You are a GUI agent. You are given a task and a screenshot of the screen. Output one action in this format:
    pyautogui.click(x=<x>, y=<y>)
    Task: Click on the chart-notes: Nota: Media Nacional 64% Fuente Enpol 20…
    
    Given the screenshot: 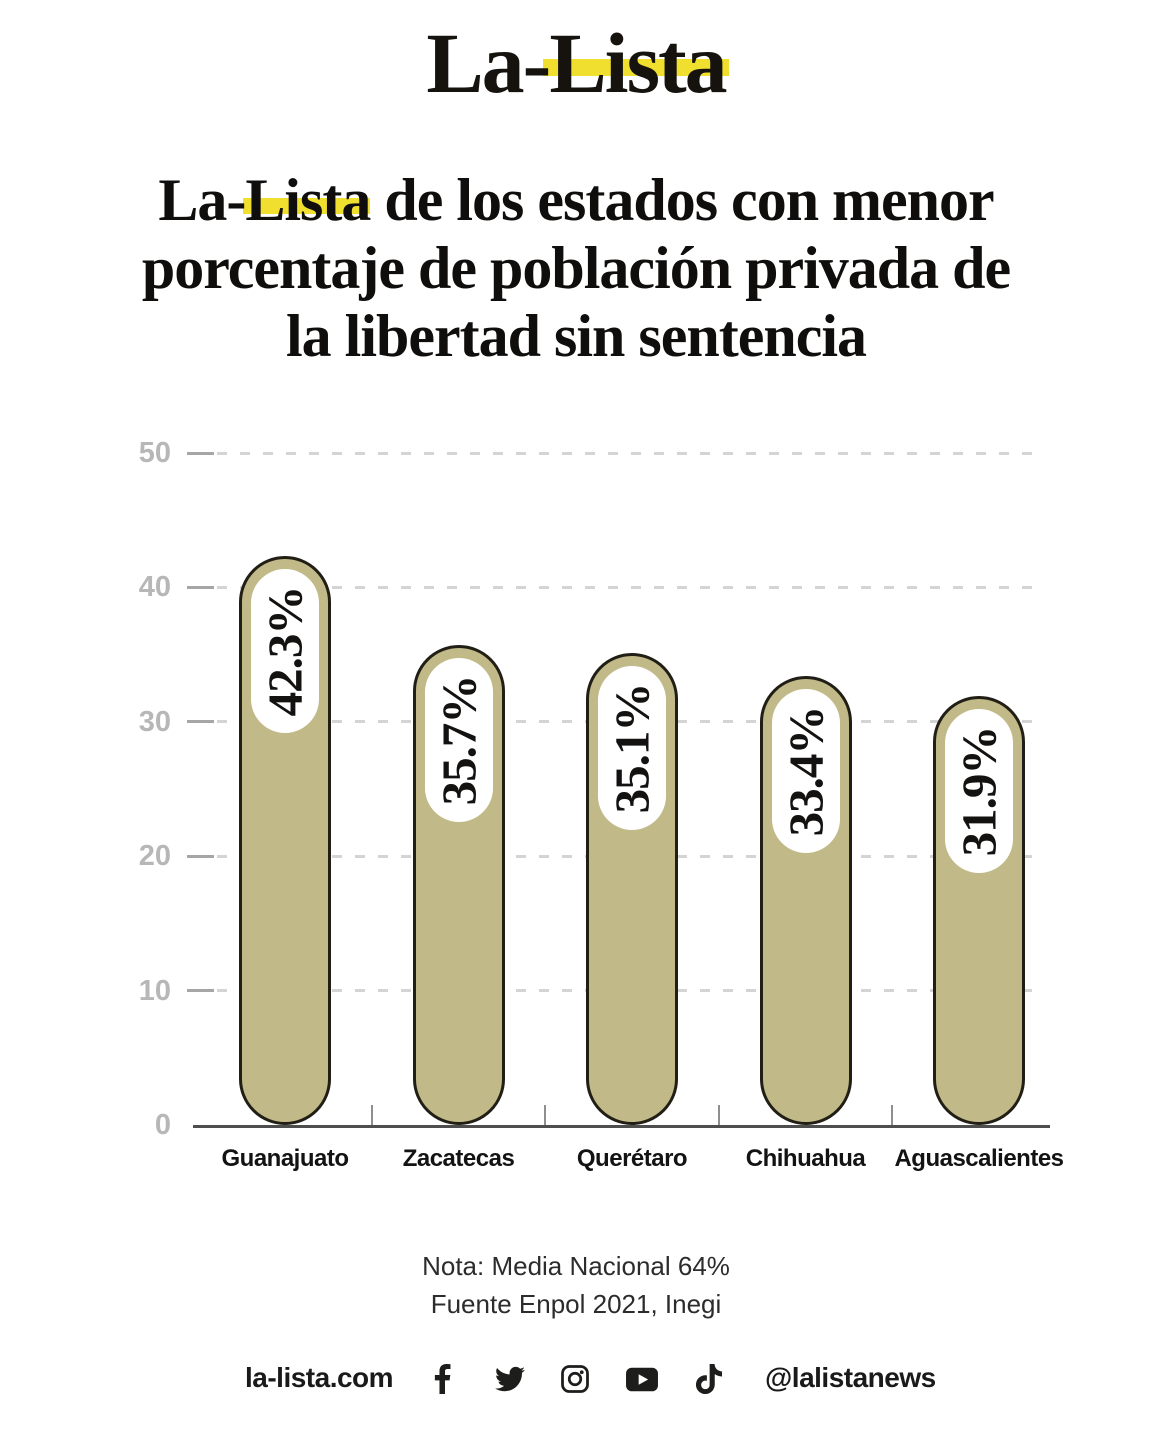 What is the action you would take?
    pyautogui.click(x=576, y=1285)
    